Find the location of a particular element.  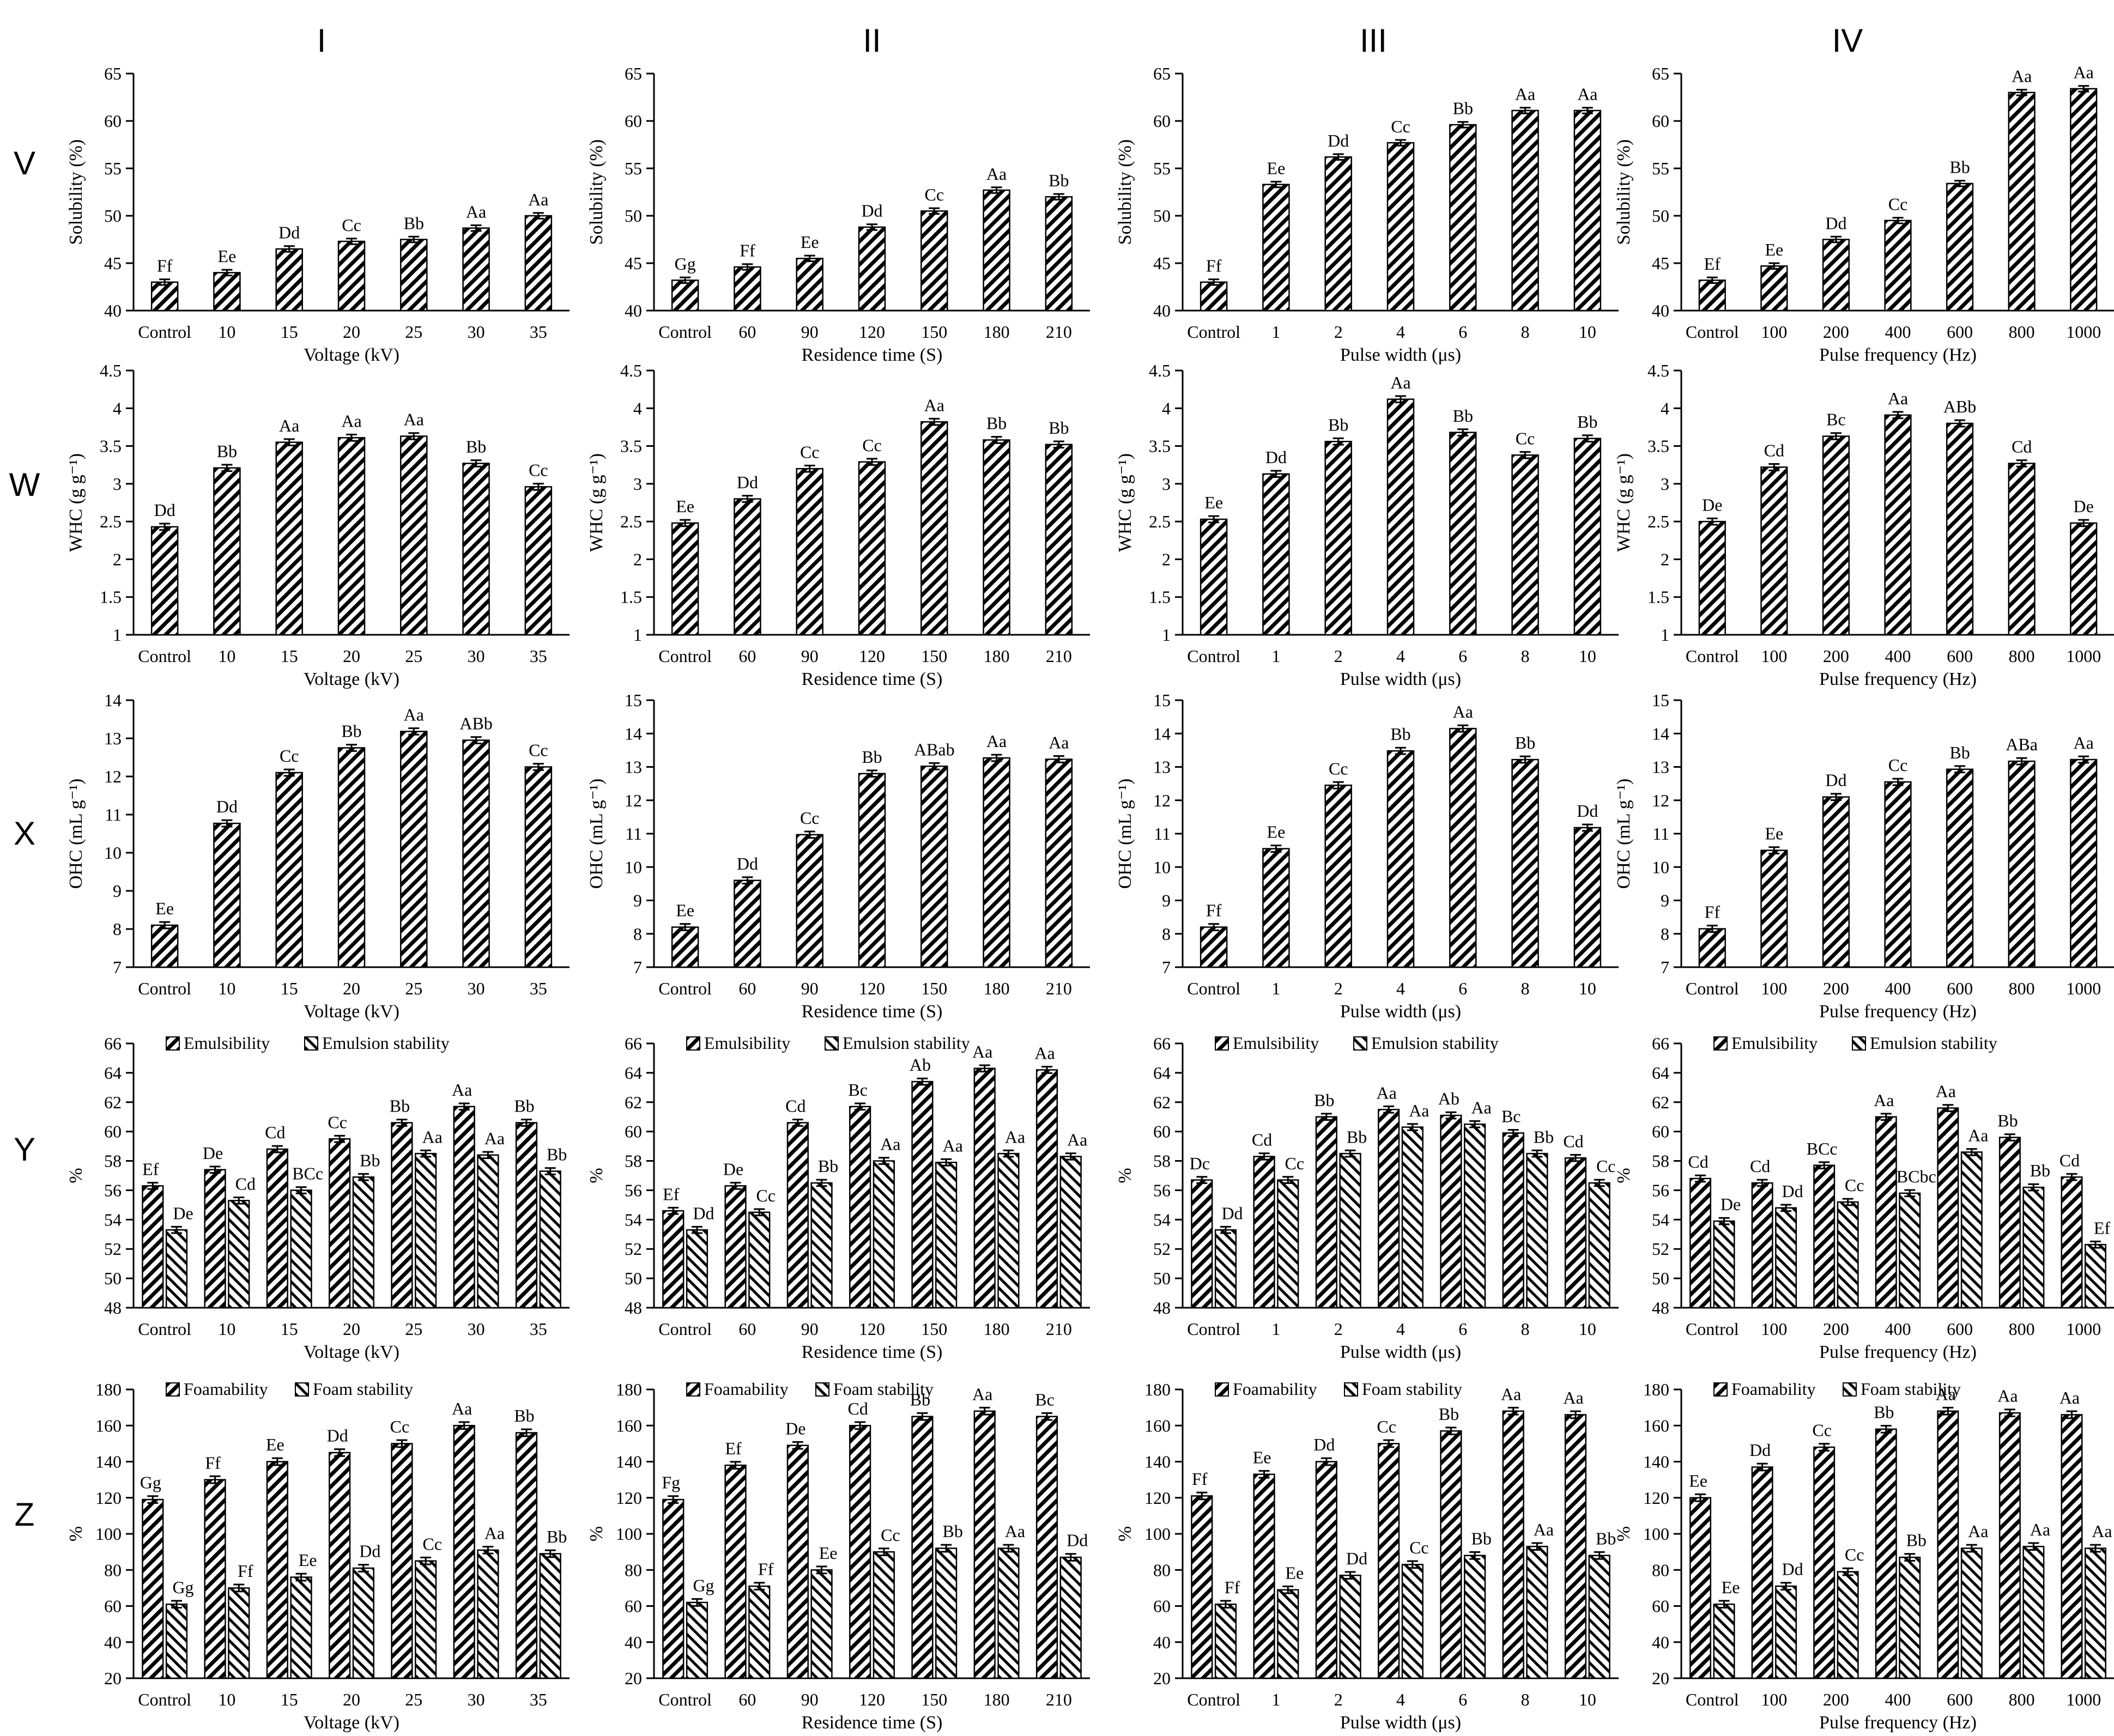

y-tick-label: 15 is located at coordinates (633, 700).